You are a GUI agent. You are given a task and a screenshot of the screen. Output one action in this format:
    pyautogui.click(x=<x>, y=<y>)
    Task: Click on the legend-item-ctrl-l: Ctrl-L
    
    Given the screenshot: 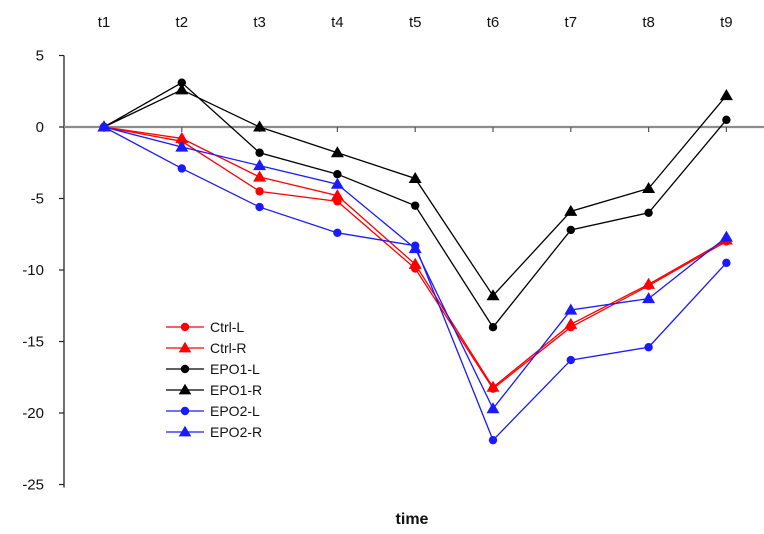 What is the action you would take?
    pyautogui.click(x=205, y=327)
    